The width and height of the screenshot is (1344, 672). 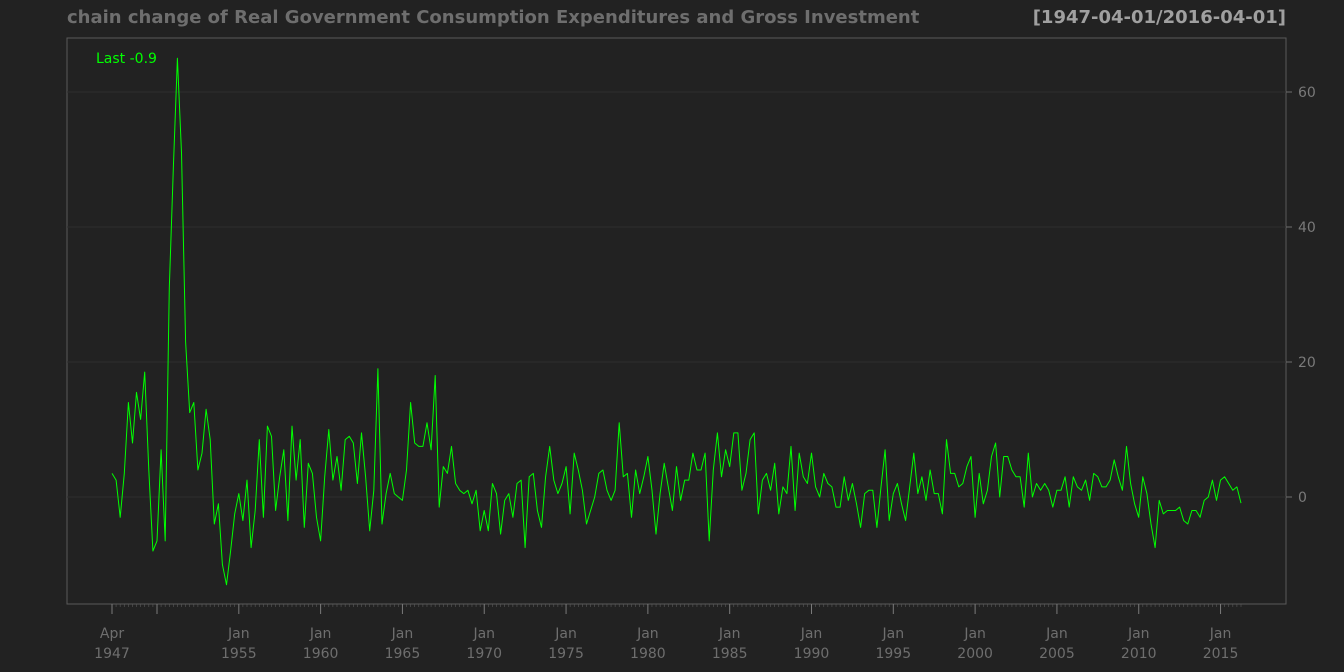 I want to click on x-tick-year: 1980, so click(x=648, y=654).